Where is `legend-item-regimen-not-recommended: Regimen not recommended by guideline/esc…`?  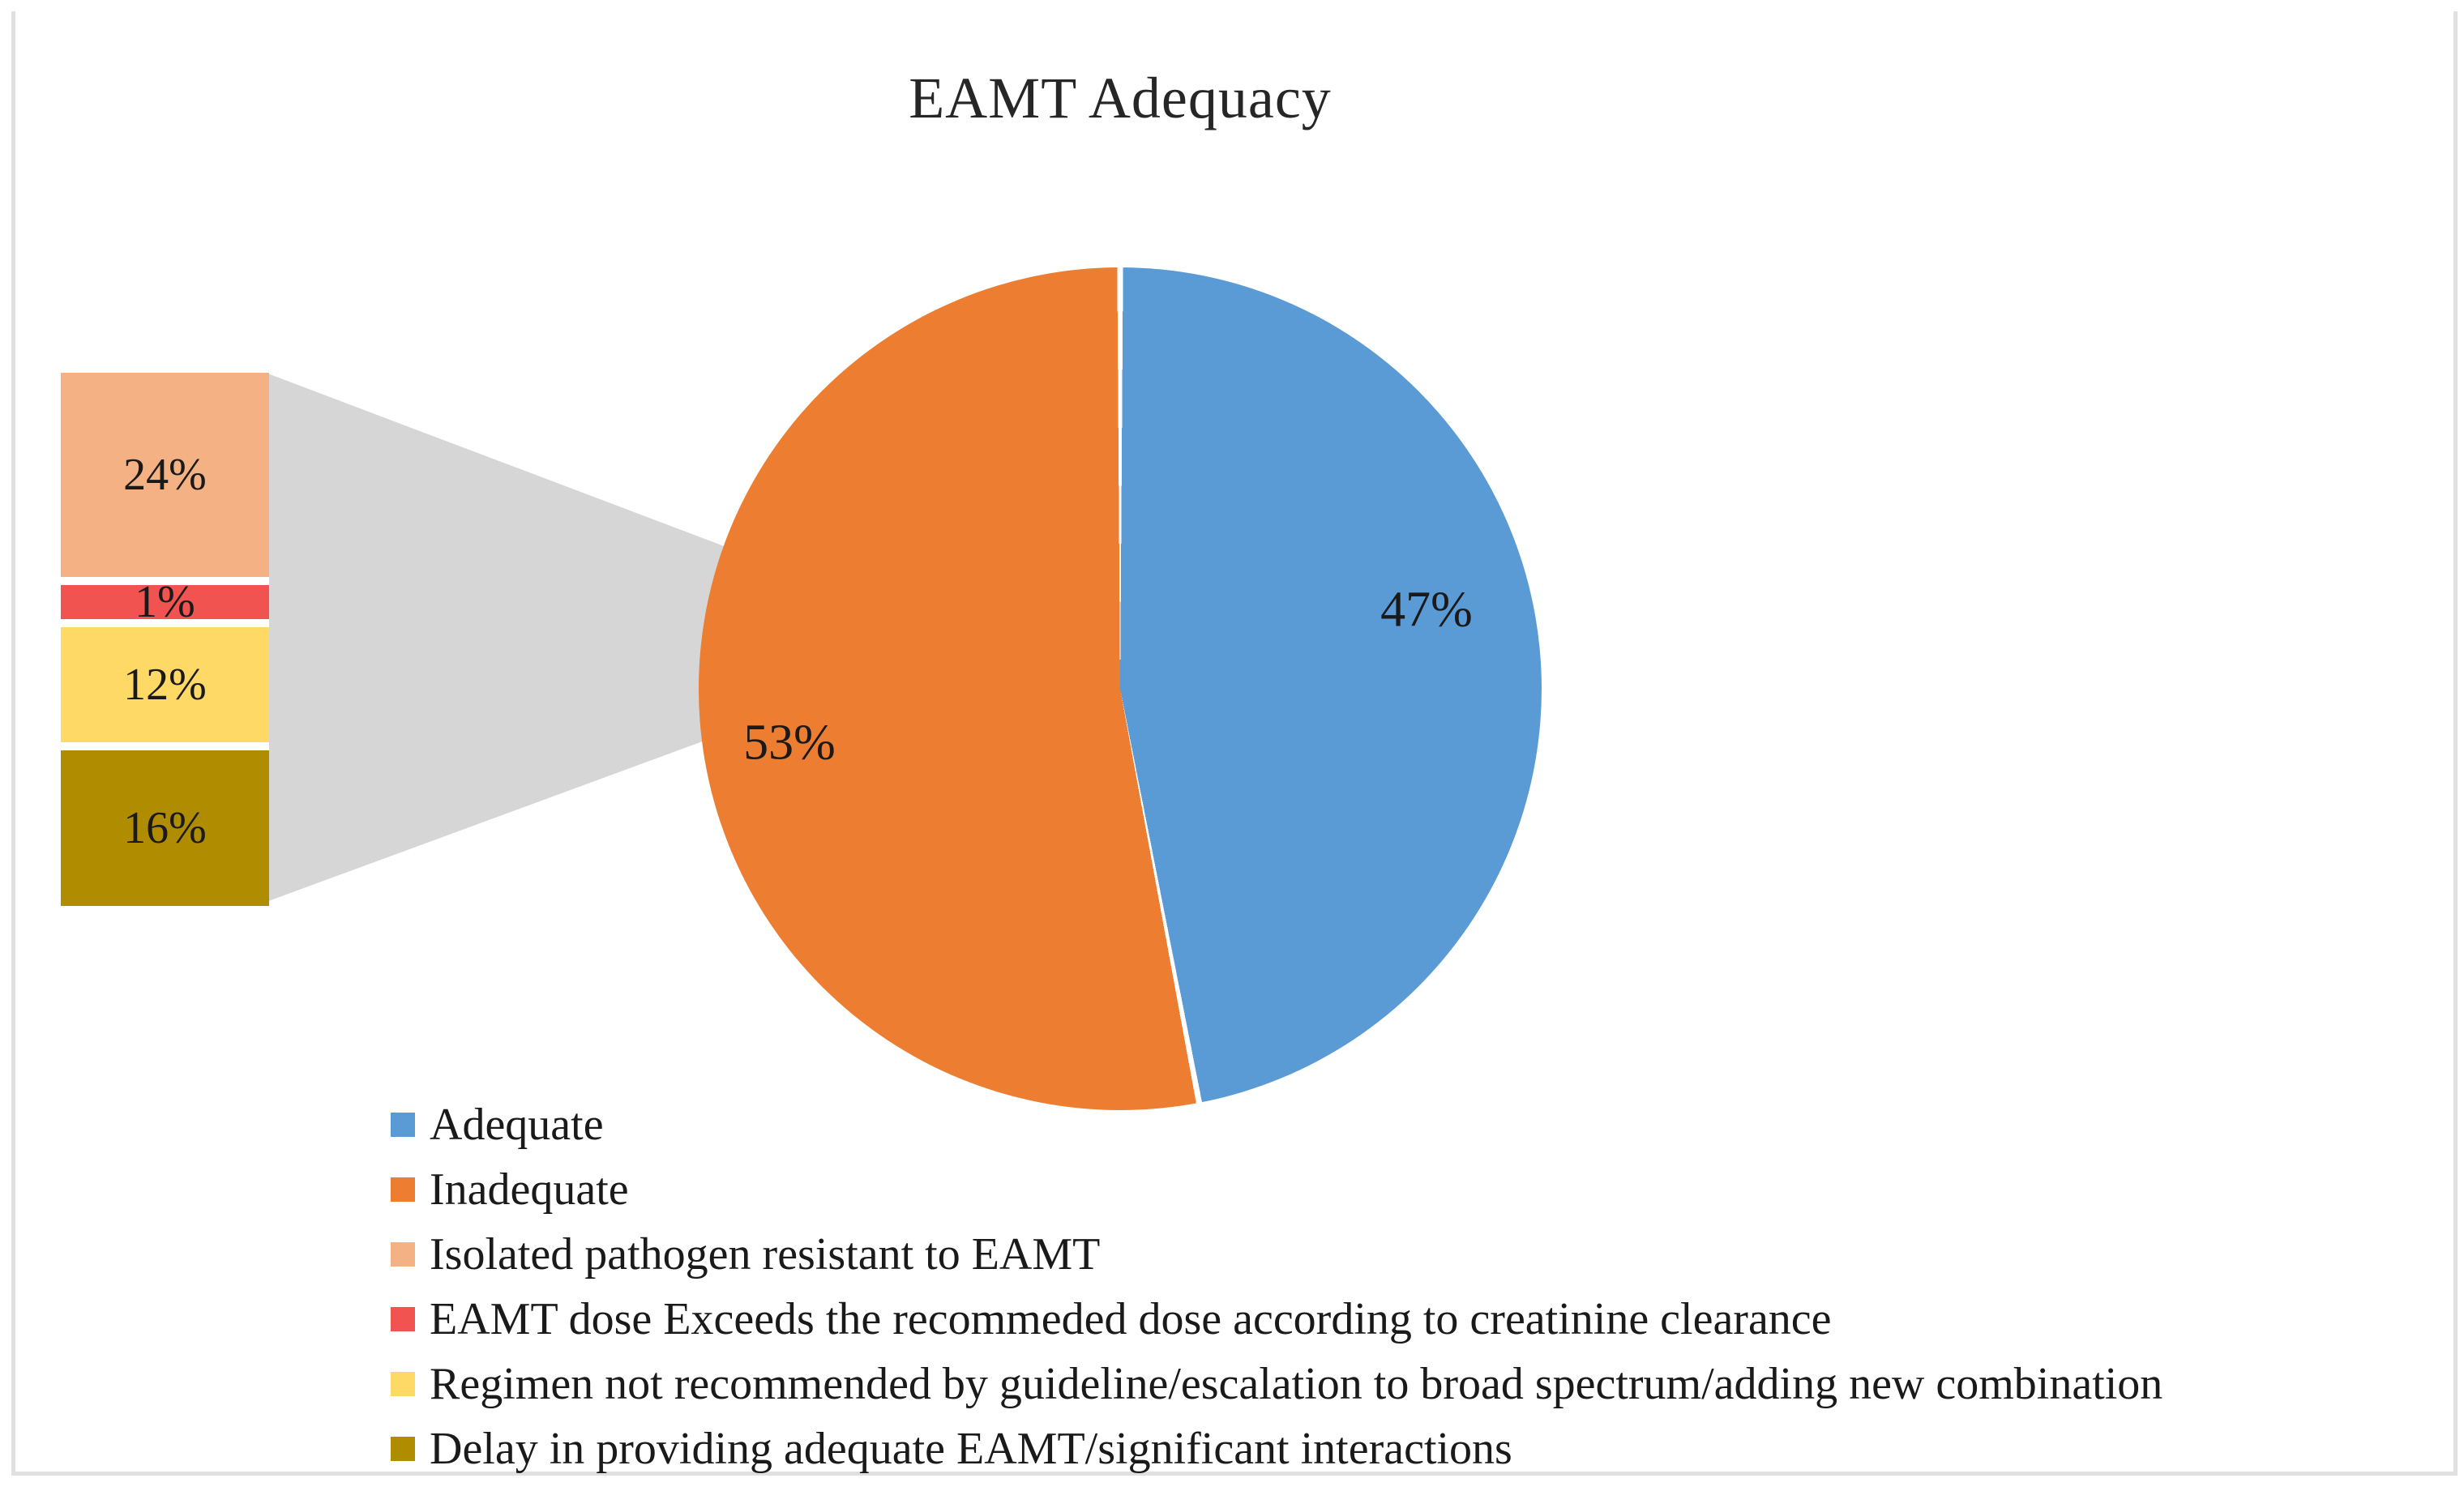
legend-item-regimen-not-recommended: Regimen not recommended by guideline/esc… is located at coordinates (1276, 1384).